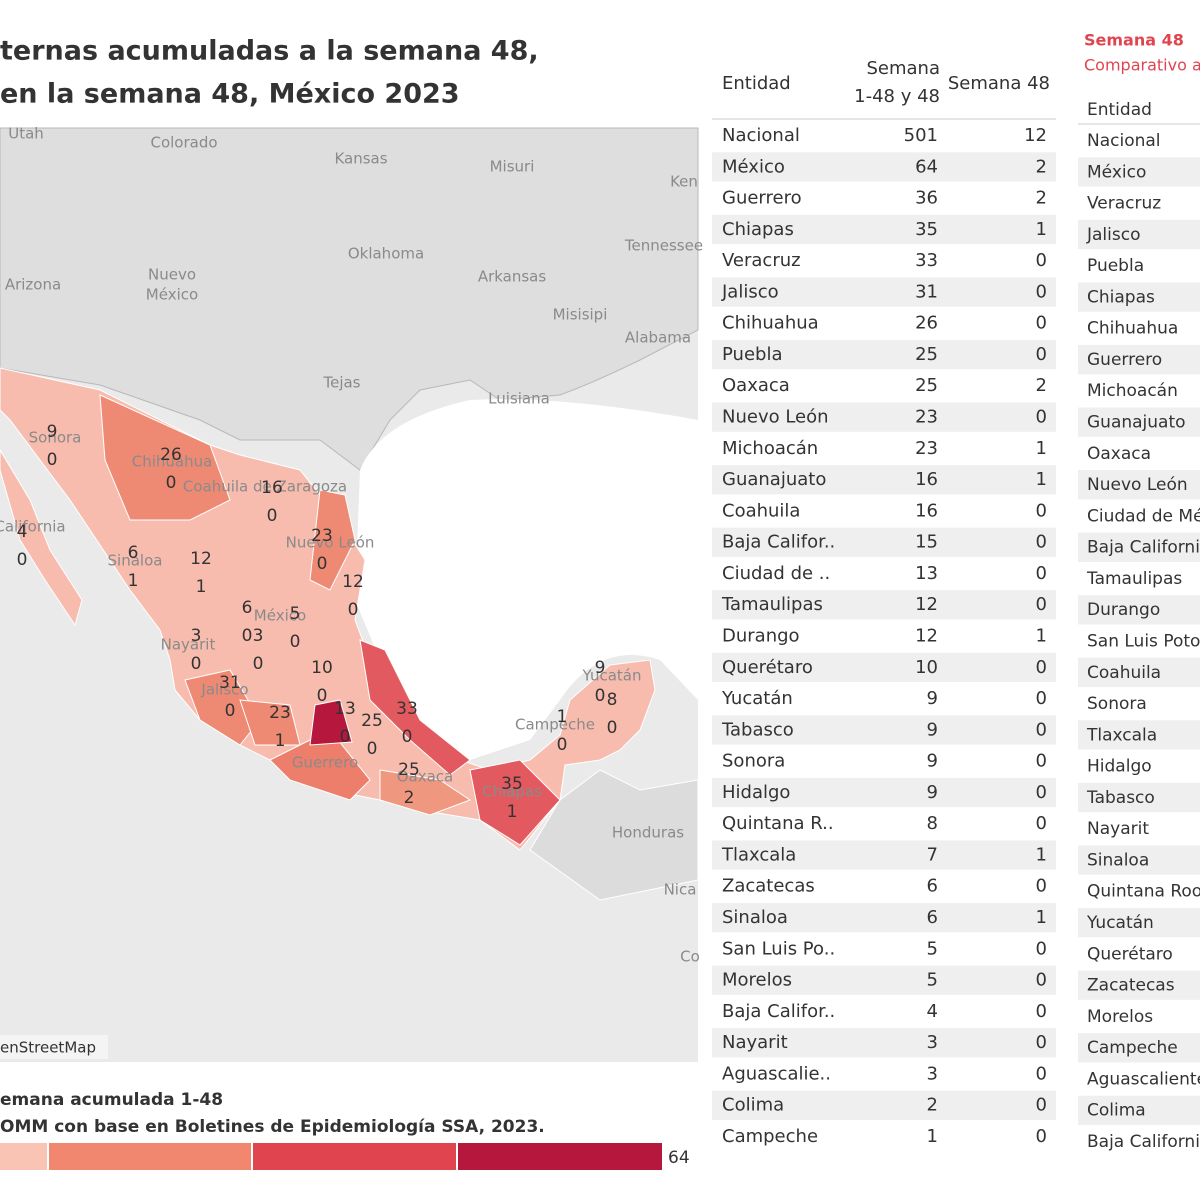 The width and height of the screenshot is (1200, 1200). What do you see at coordinates (756, 792) in the screenshot?
I see `cell: Hidalgo` at bounding box center [756, 792].